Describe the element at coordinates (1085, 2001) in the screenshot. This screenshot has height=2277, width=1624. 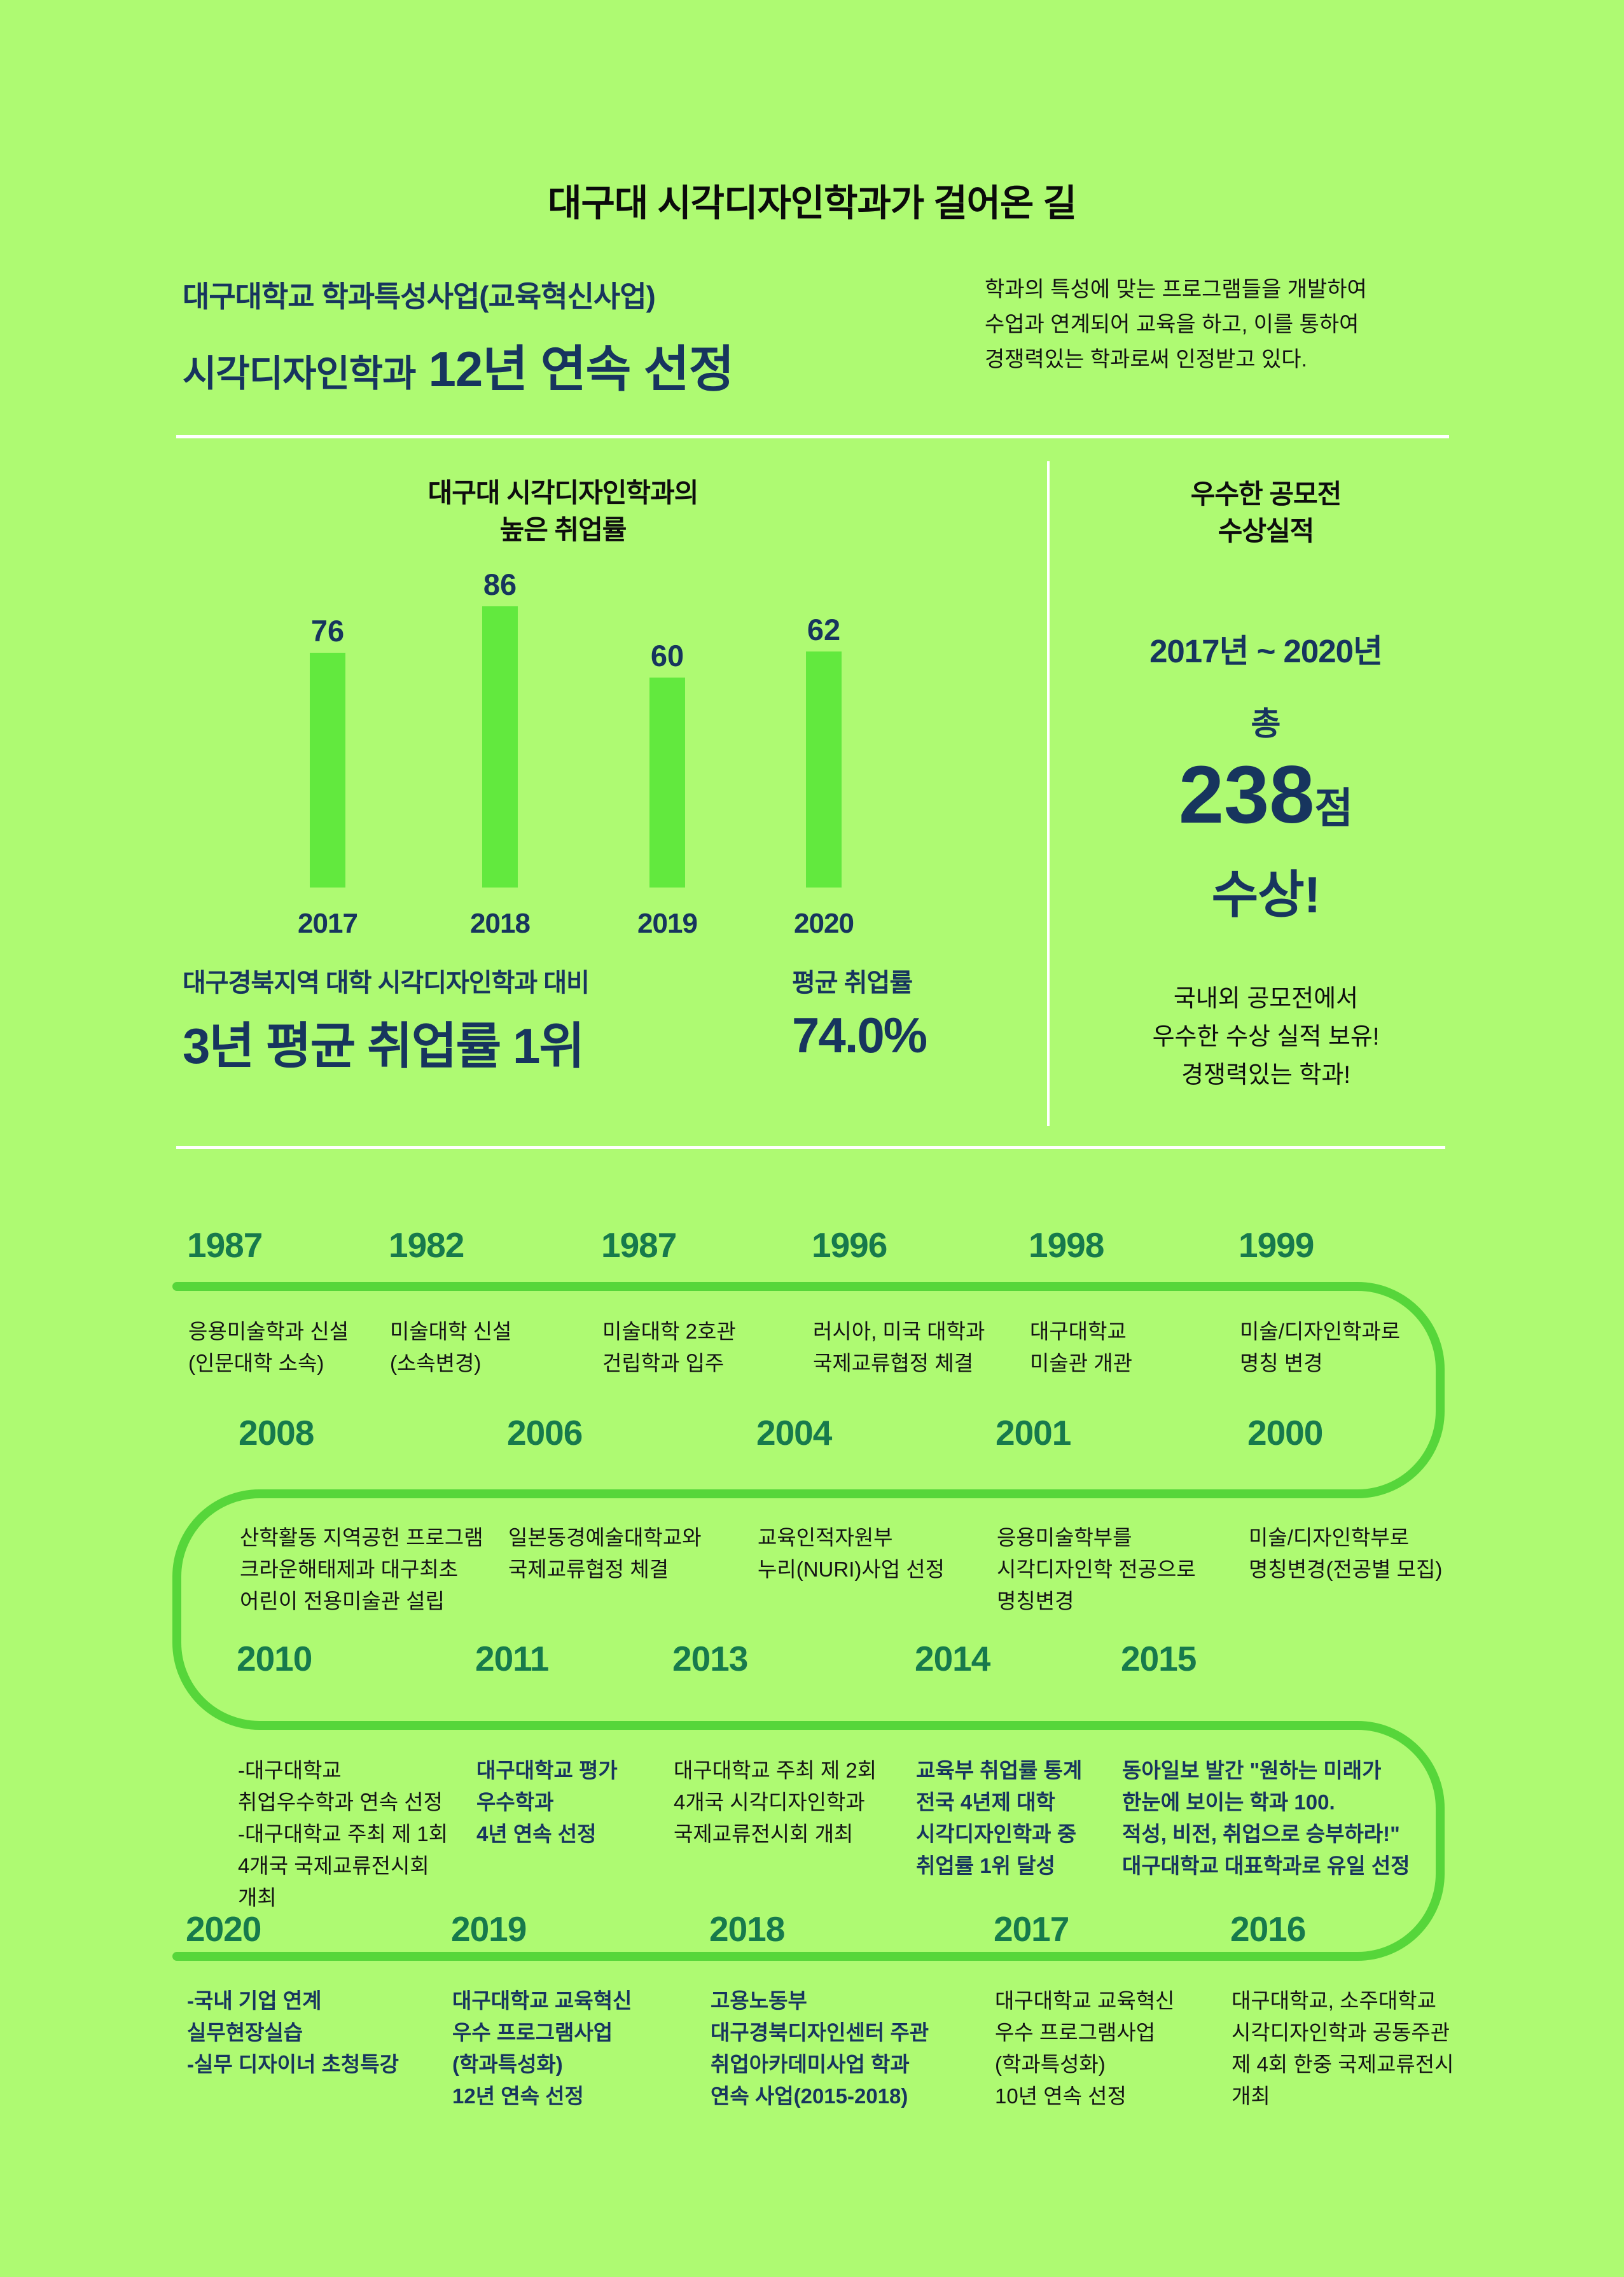
I see `timeline-description-line: 대구대학교 교육혁신` at that location.